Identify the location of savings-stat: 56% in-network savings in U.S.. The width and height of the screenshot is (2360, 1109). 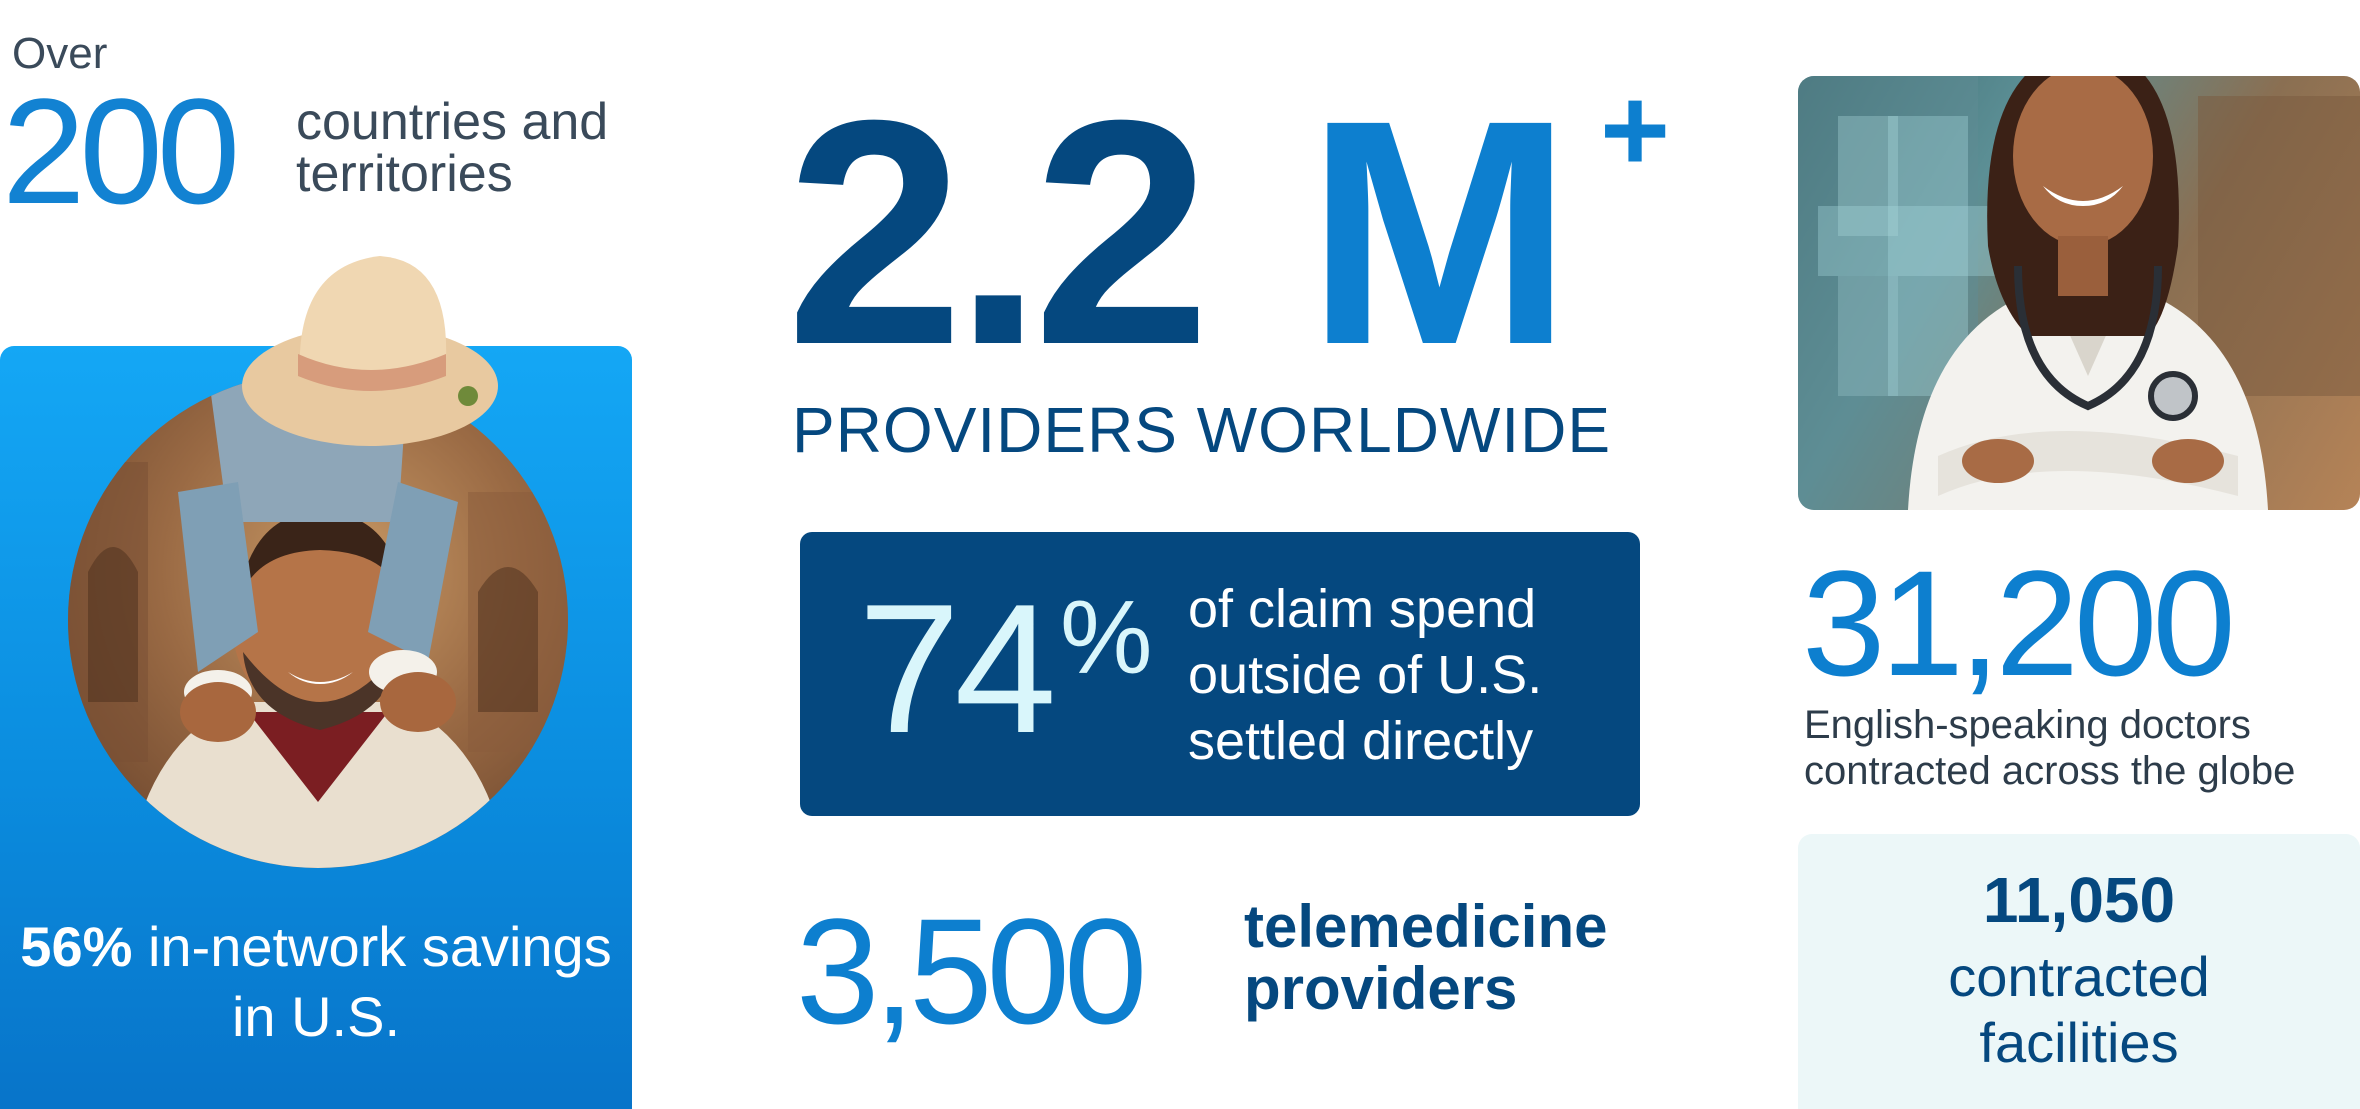
(316, 982).